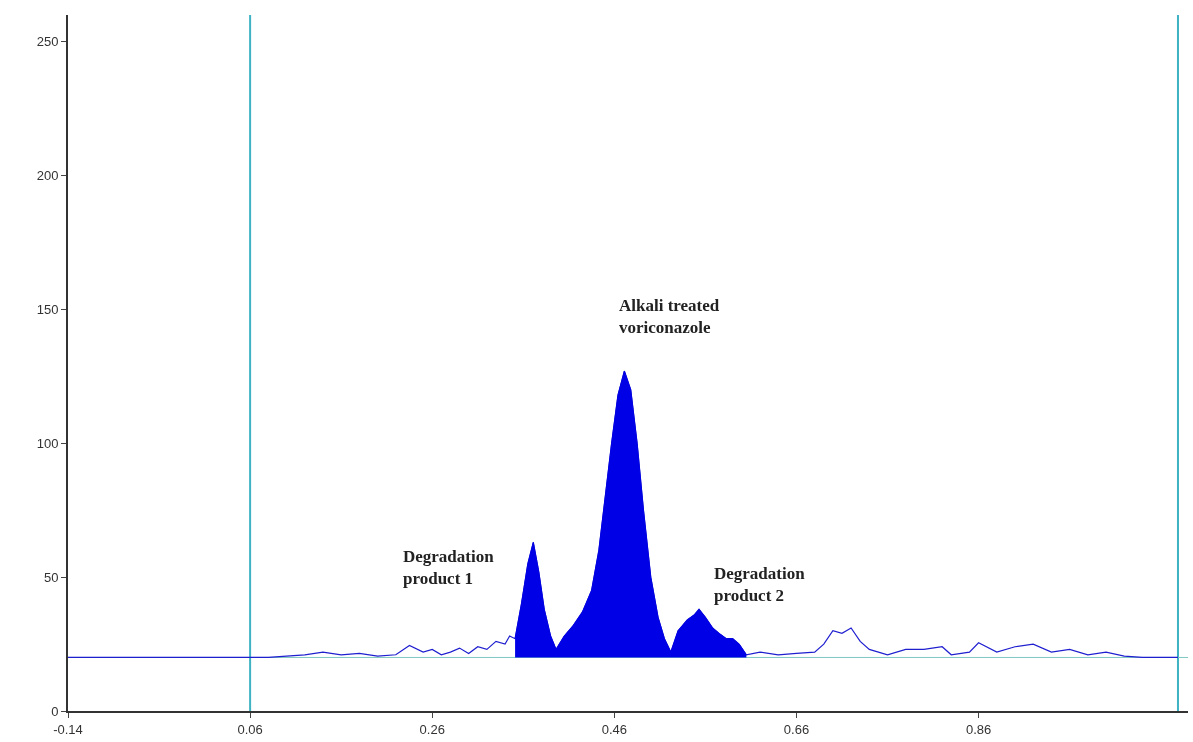 The width and height of the screenshot is (1193, 742). Describe the element at coordinates (68, 729) in the screenshot. I see `x-tick-label: -0.14` at that location.